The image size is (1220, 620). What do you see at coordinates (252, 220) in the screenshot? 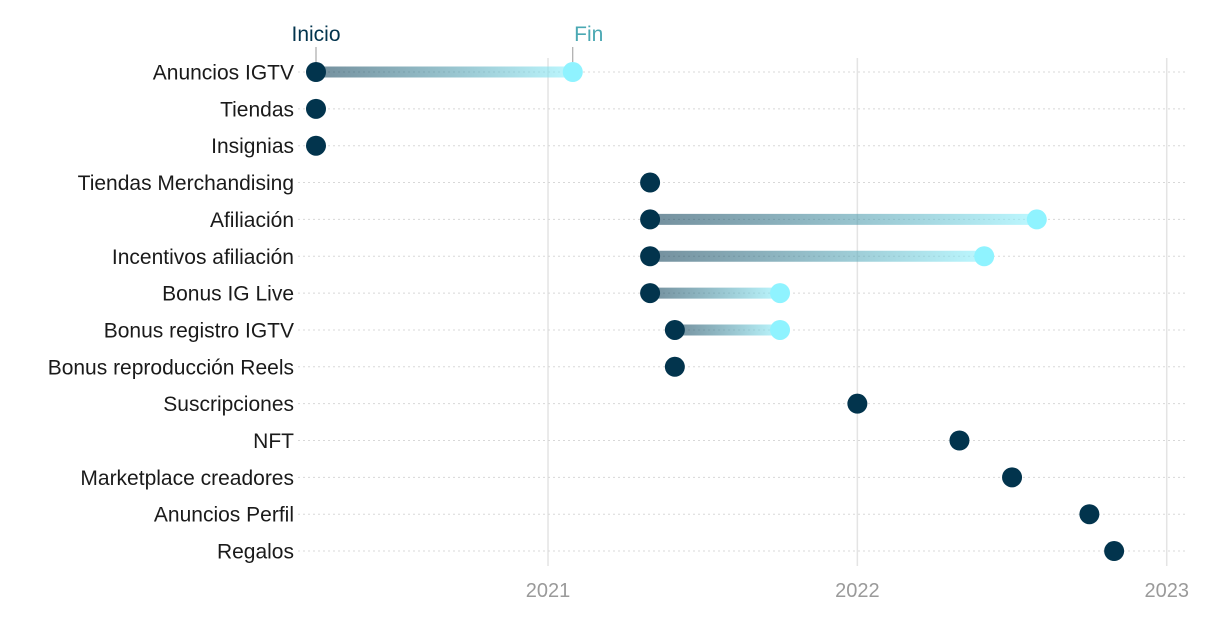
I see `category-label: Afiliación` at bounding box center [252, 220].